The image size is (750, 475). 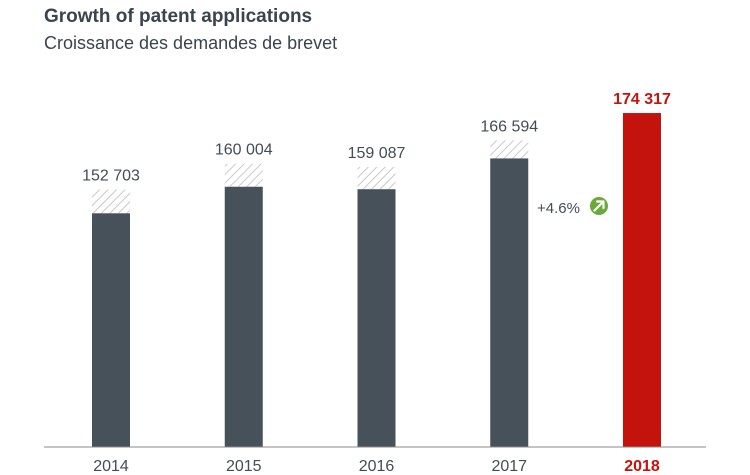 What do you see at coordinates (376, 318) in the screenshot?
I see `bar-2016` at bounding box center [376, 318].